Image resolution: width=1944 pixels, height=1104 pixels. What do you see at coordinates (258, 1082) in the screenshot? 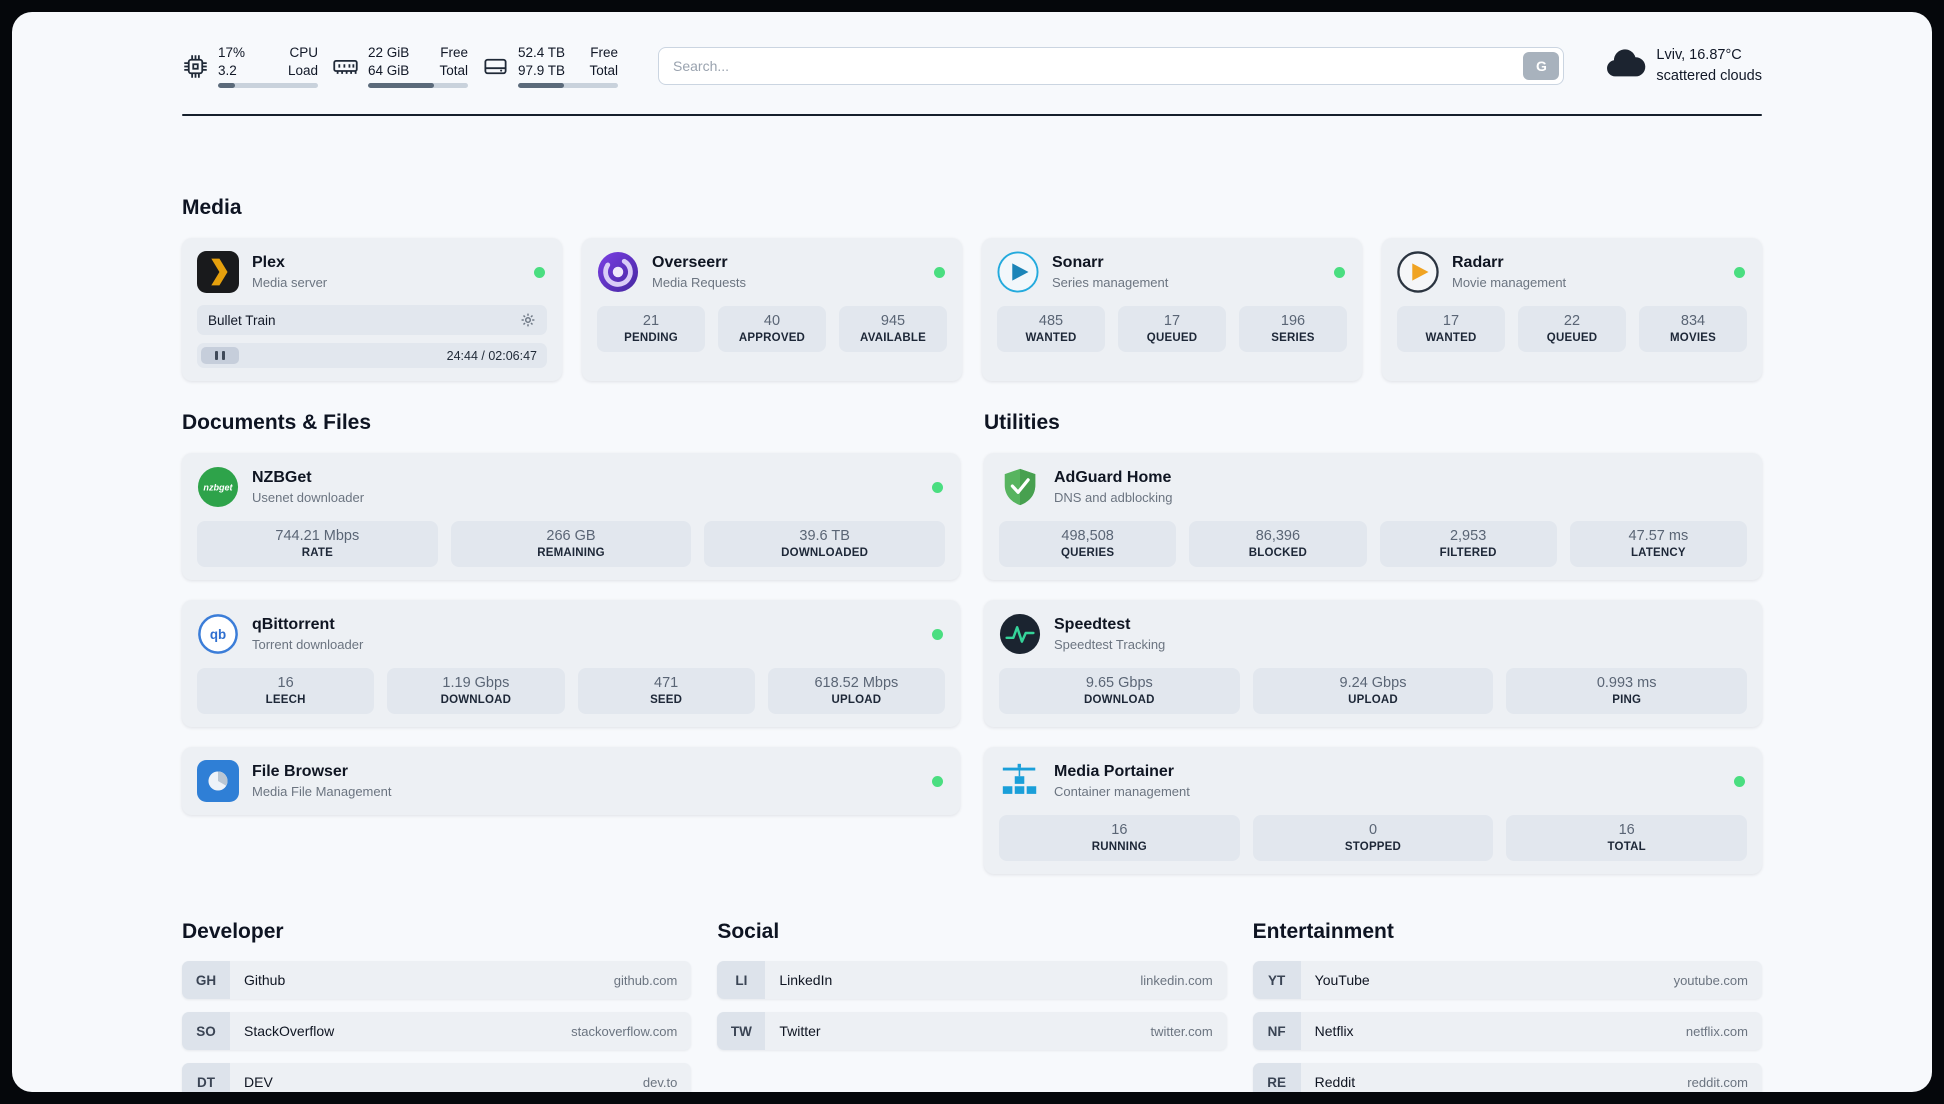
I see `bookmark-name: DEV` at bounding box center [258, 1082].